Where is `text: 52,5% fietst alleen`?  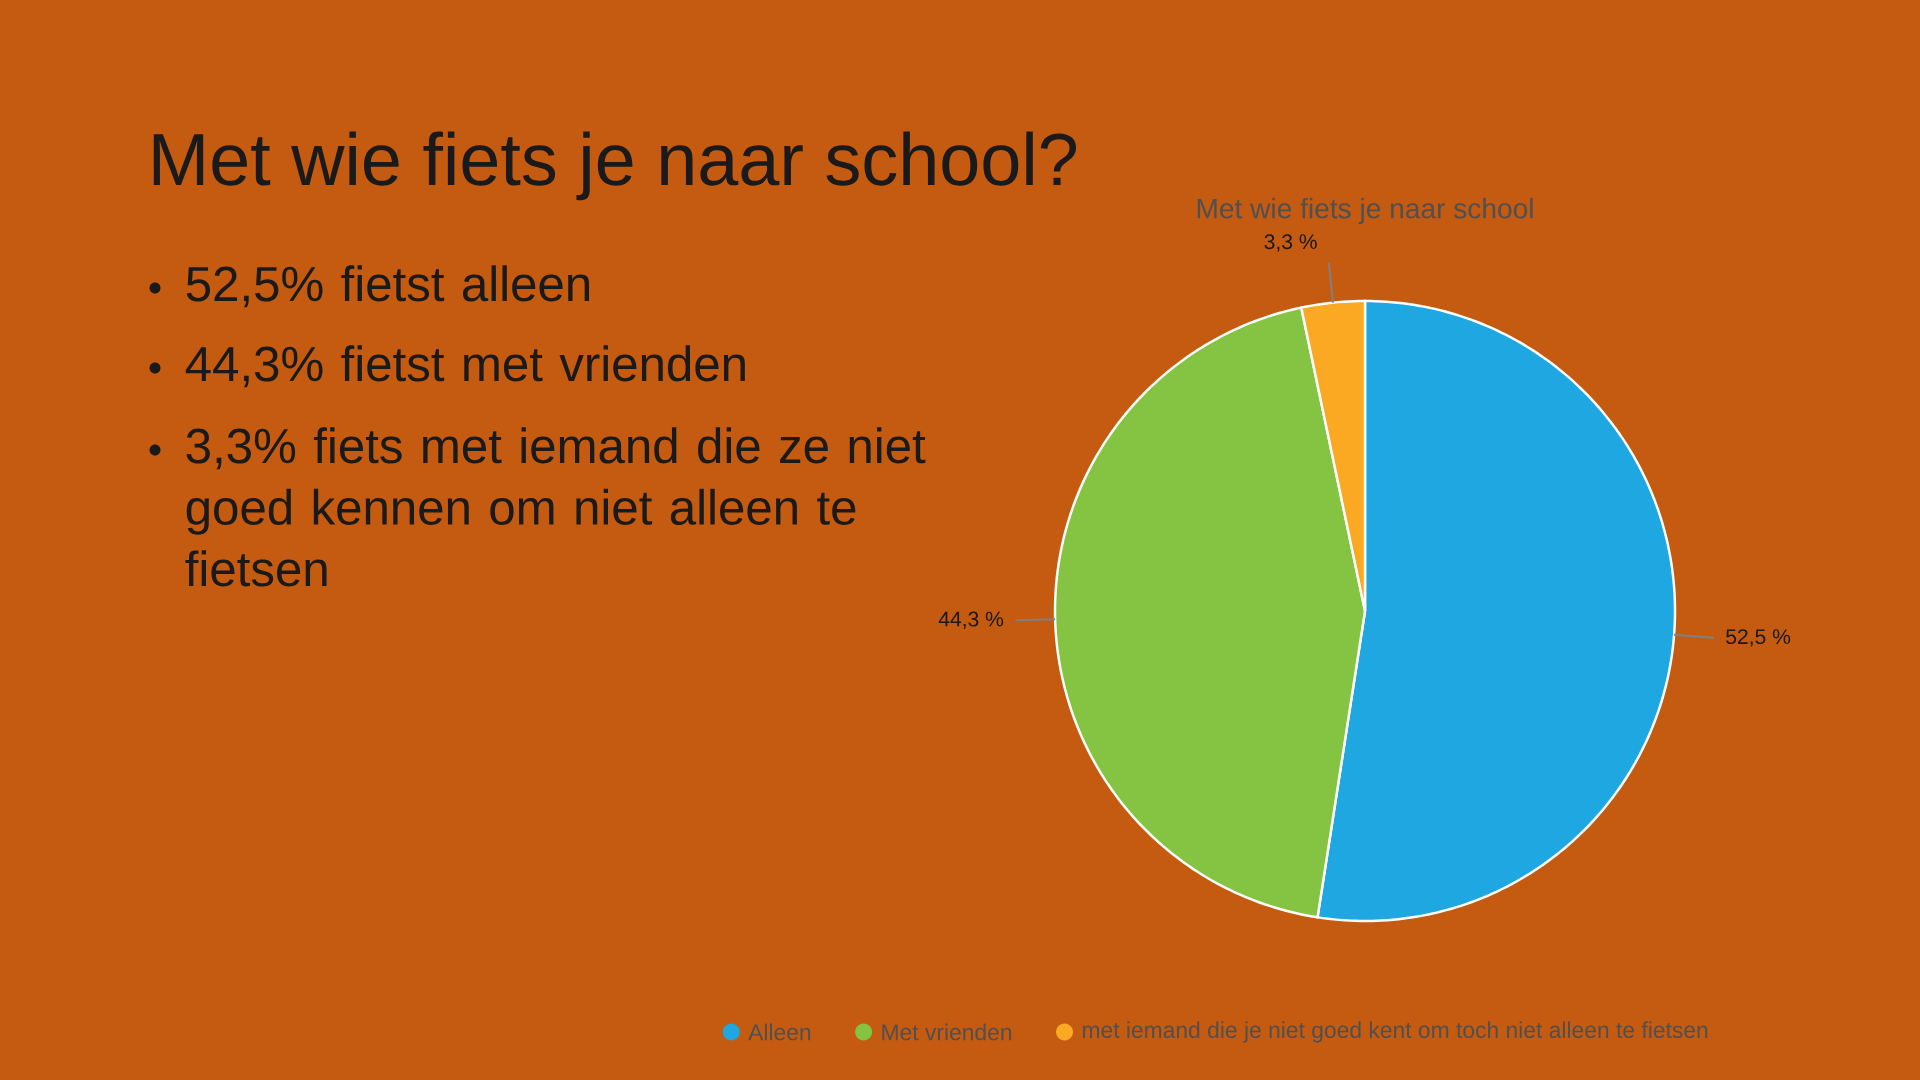 text: 52,5% fietst alleen is located at coordinates (388, 286).